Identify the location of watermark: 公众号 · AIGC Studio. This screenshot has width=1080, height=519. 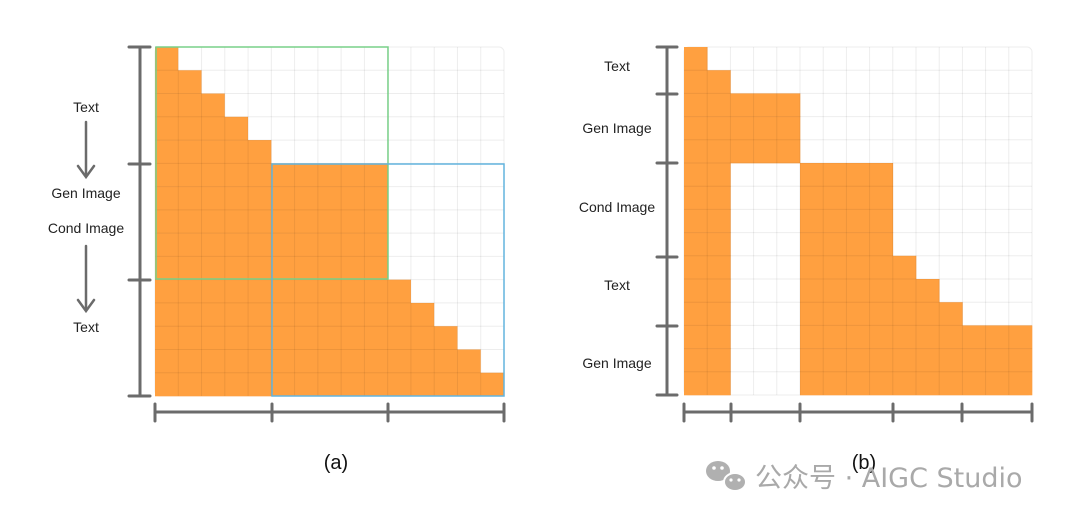
(864, 477).